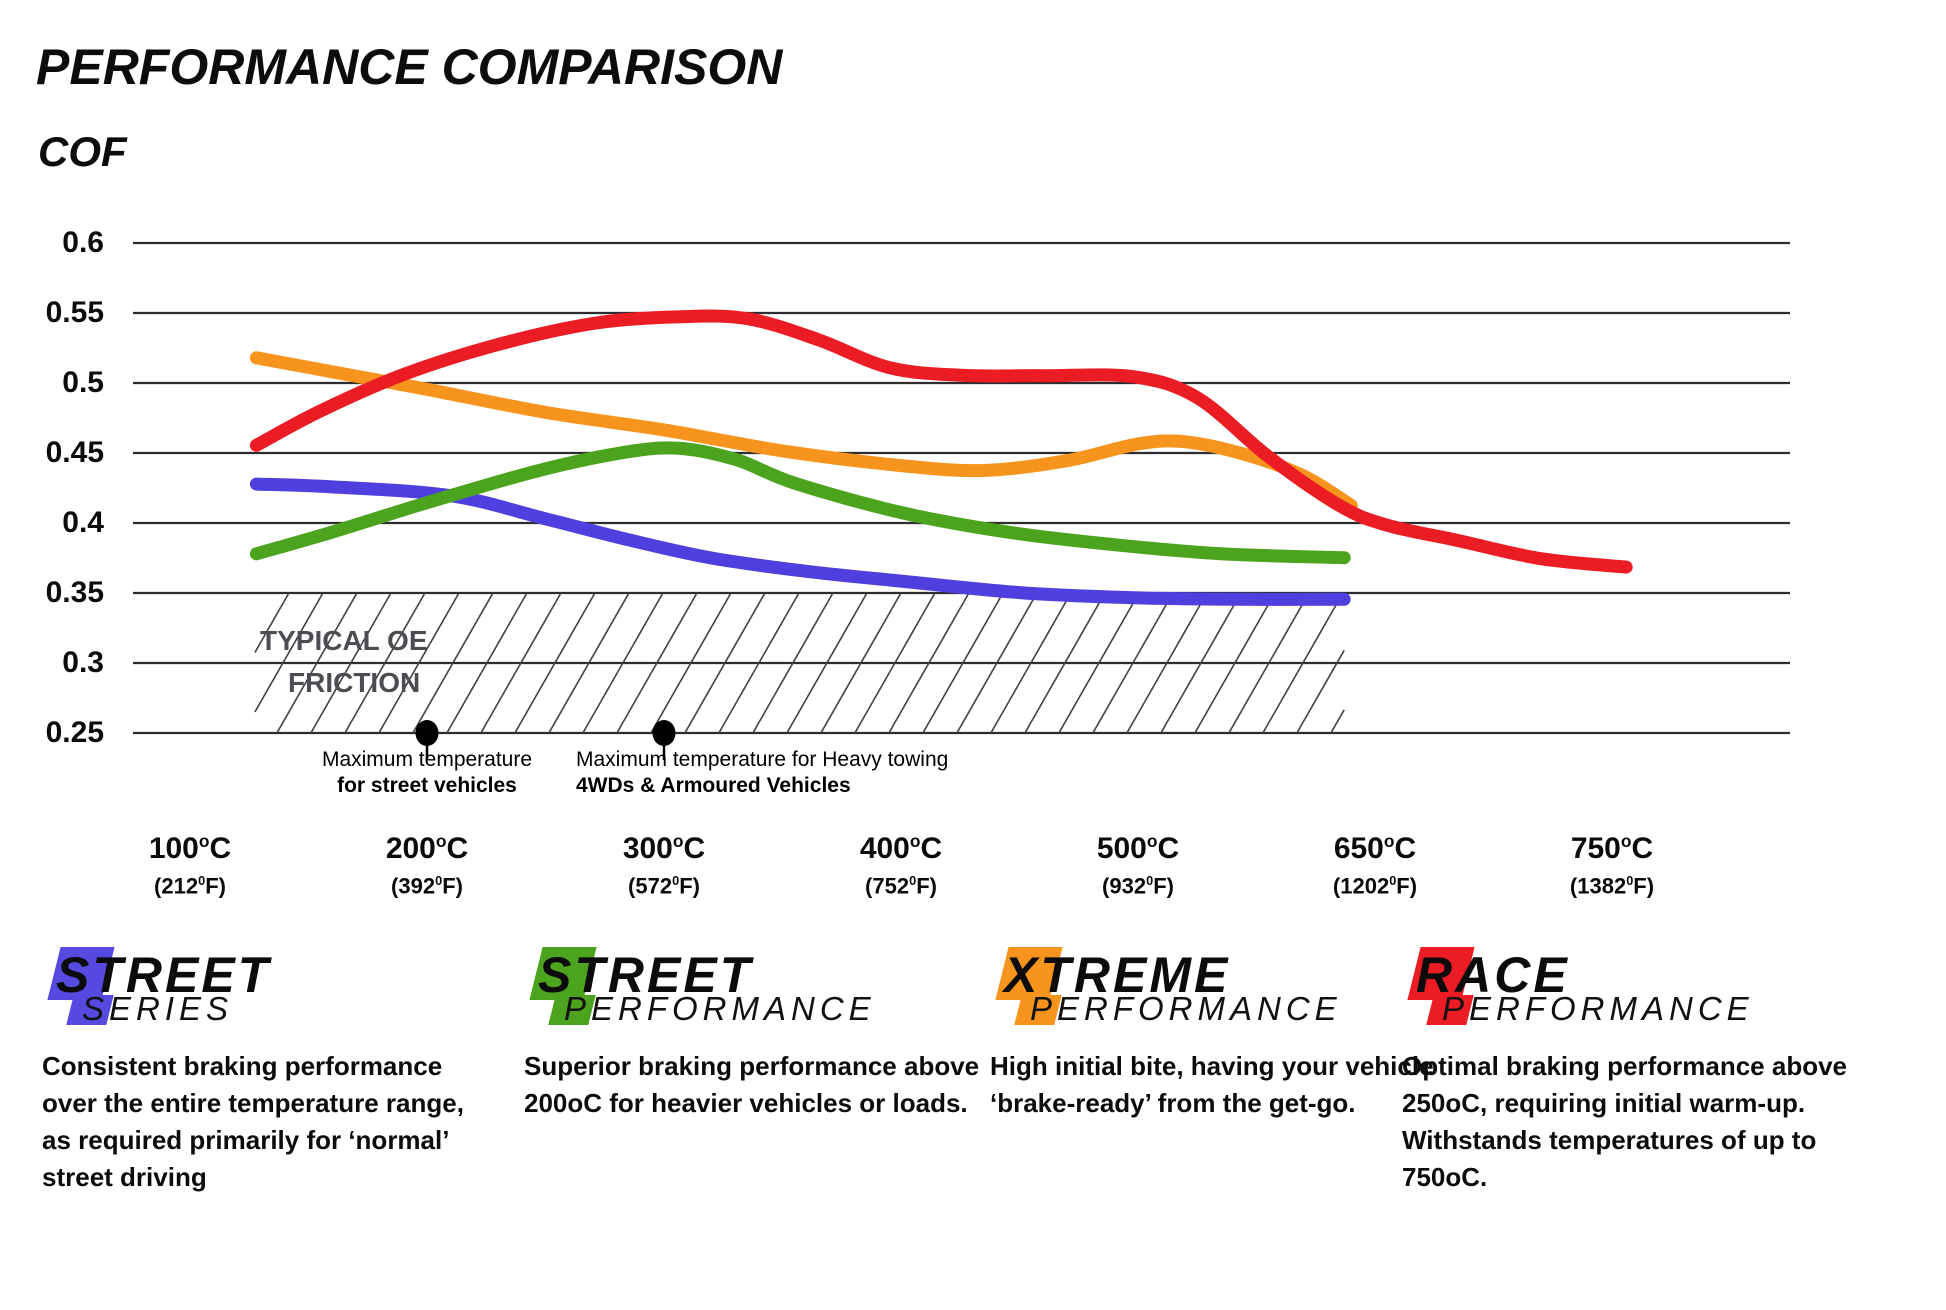 Image resolution: width=1946 pixels, height=1310 pixels. Describe the element at coordinates (1138, 848) in the screenshot. I see `x-tick-label-celsius: 500oC` at that location.